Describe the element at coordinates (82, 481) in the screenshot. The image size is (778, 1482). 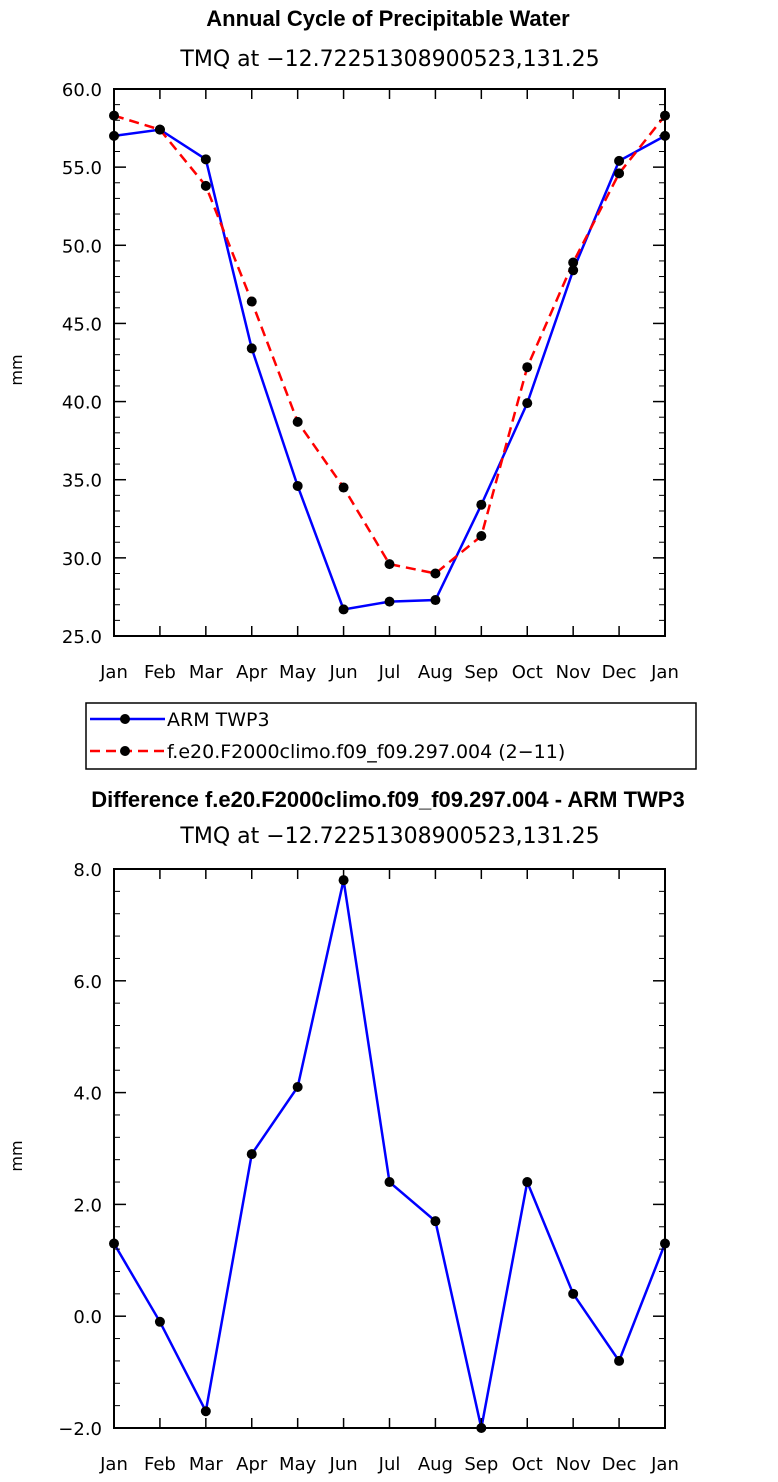
I see `y-tick-label: 35.0` at that location.